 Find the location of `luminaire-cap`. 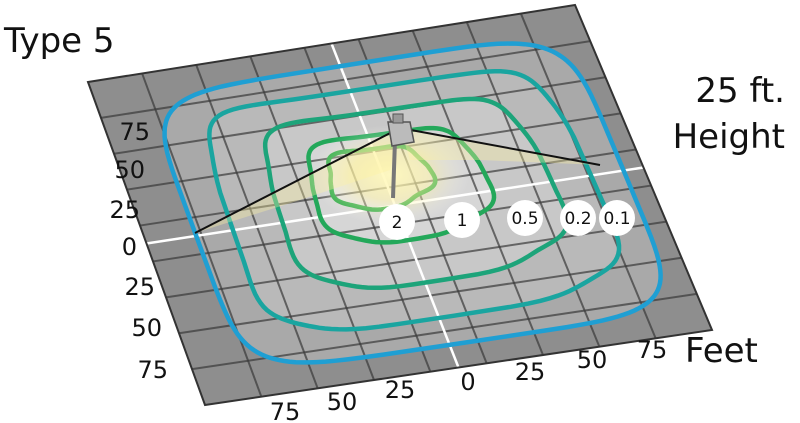

luminaire-cap is located at coordinates (398, 118).